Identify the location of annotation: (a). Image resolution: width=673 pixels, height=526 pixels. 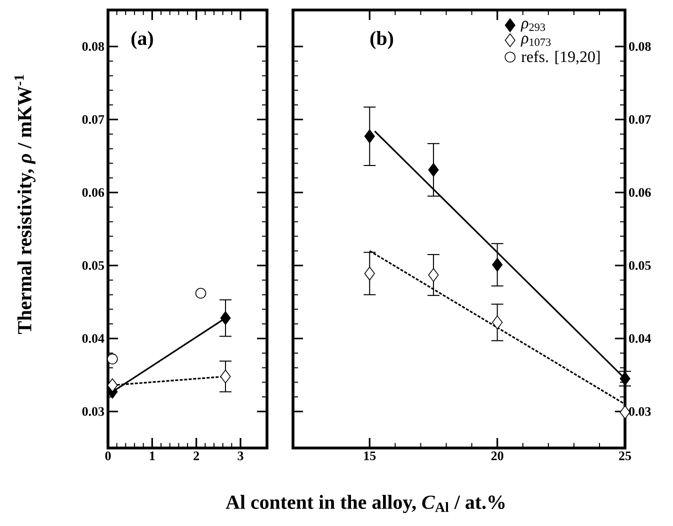
(142, 40).